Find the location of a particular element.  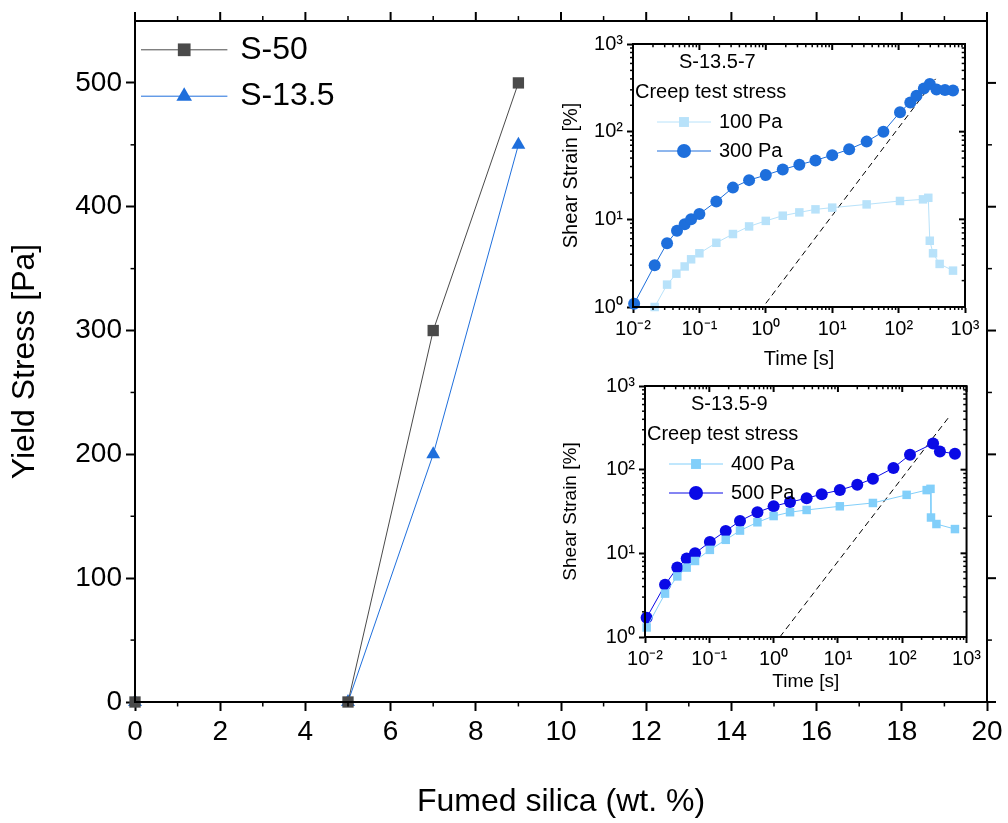

chart-title: S-13.5-9 is located at coordinates (729, 402).